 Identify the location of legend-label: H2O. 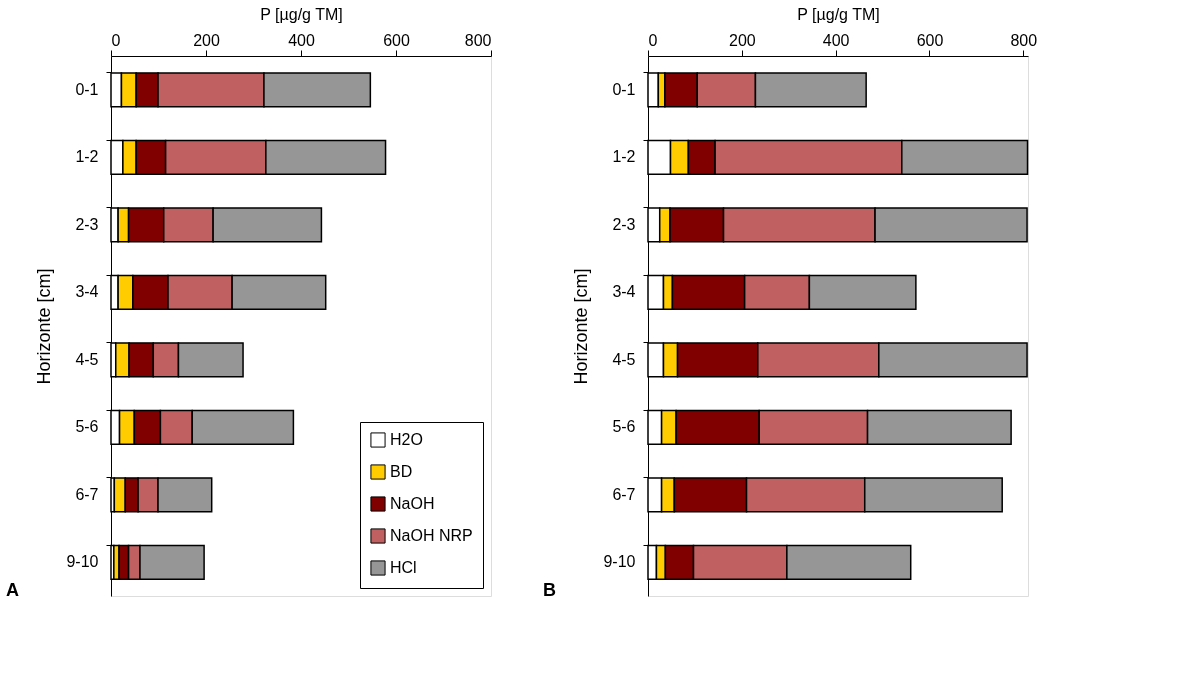
(406, 439).